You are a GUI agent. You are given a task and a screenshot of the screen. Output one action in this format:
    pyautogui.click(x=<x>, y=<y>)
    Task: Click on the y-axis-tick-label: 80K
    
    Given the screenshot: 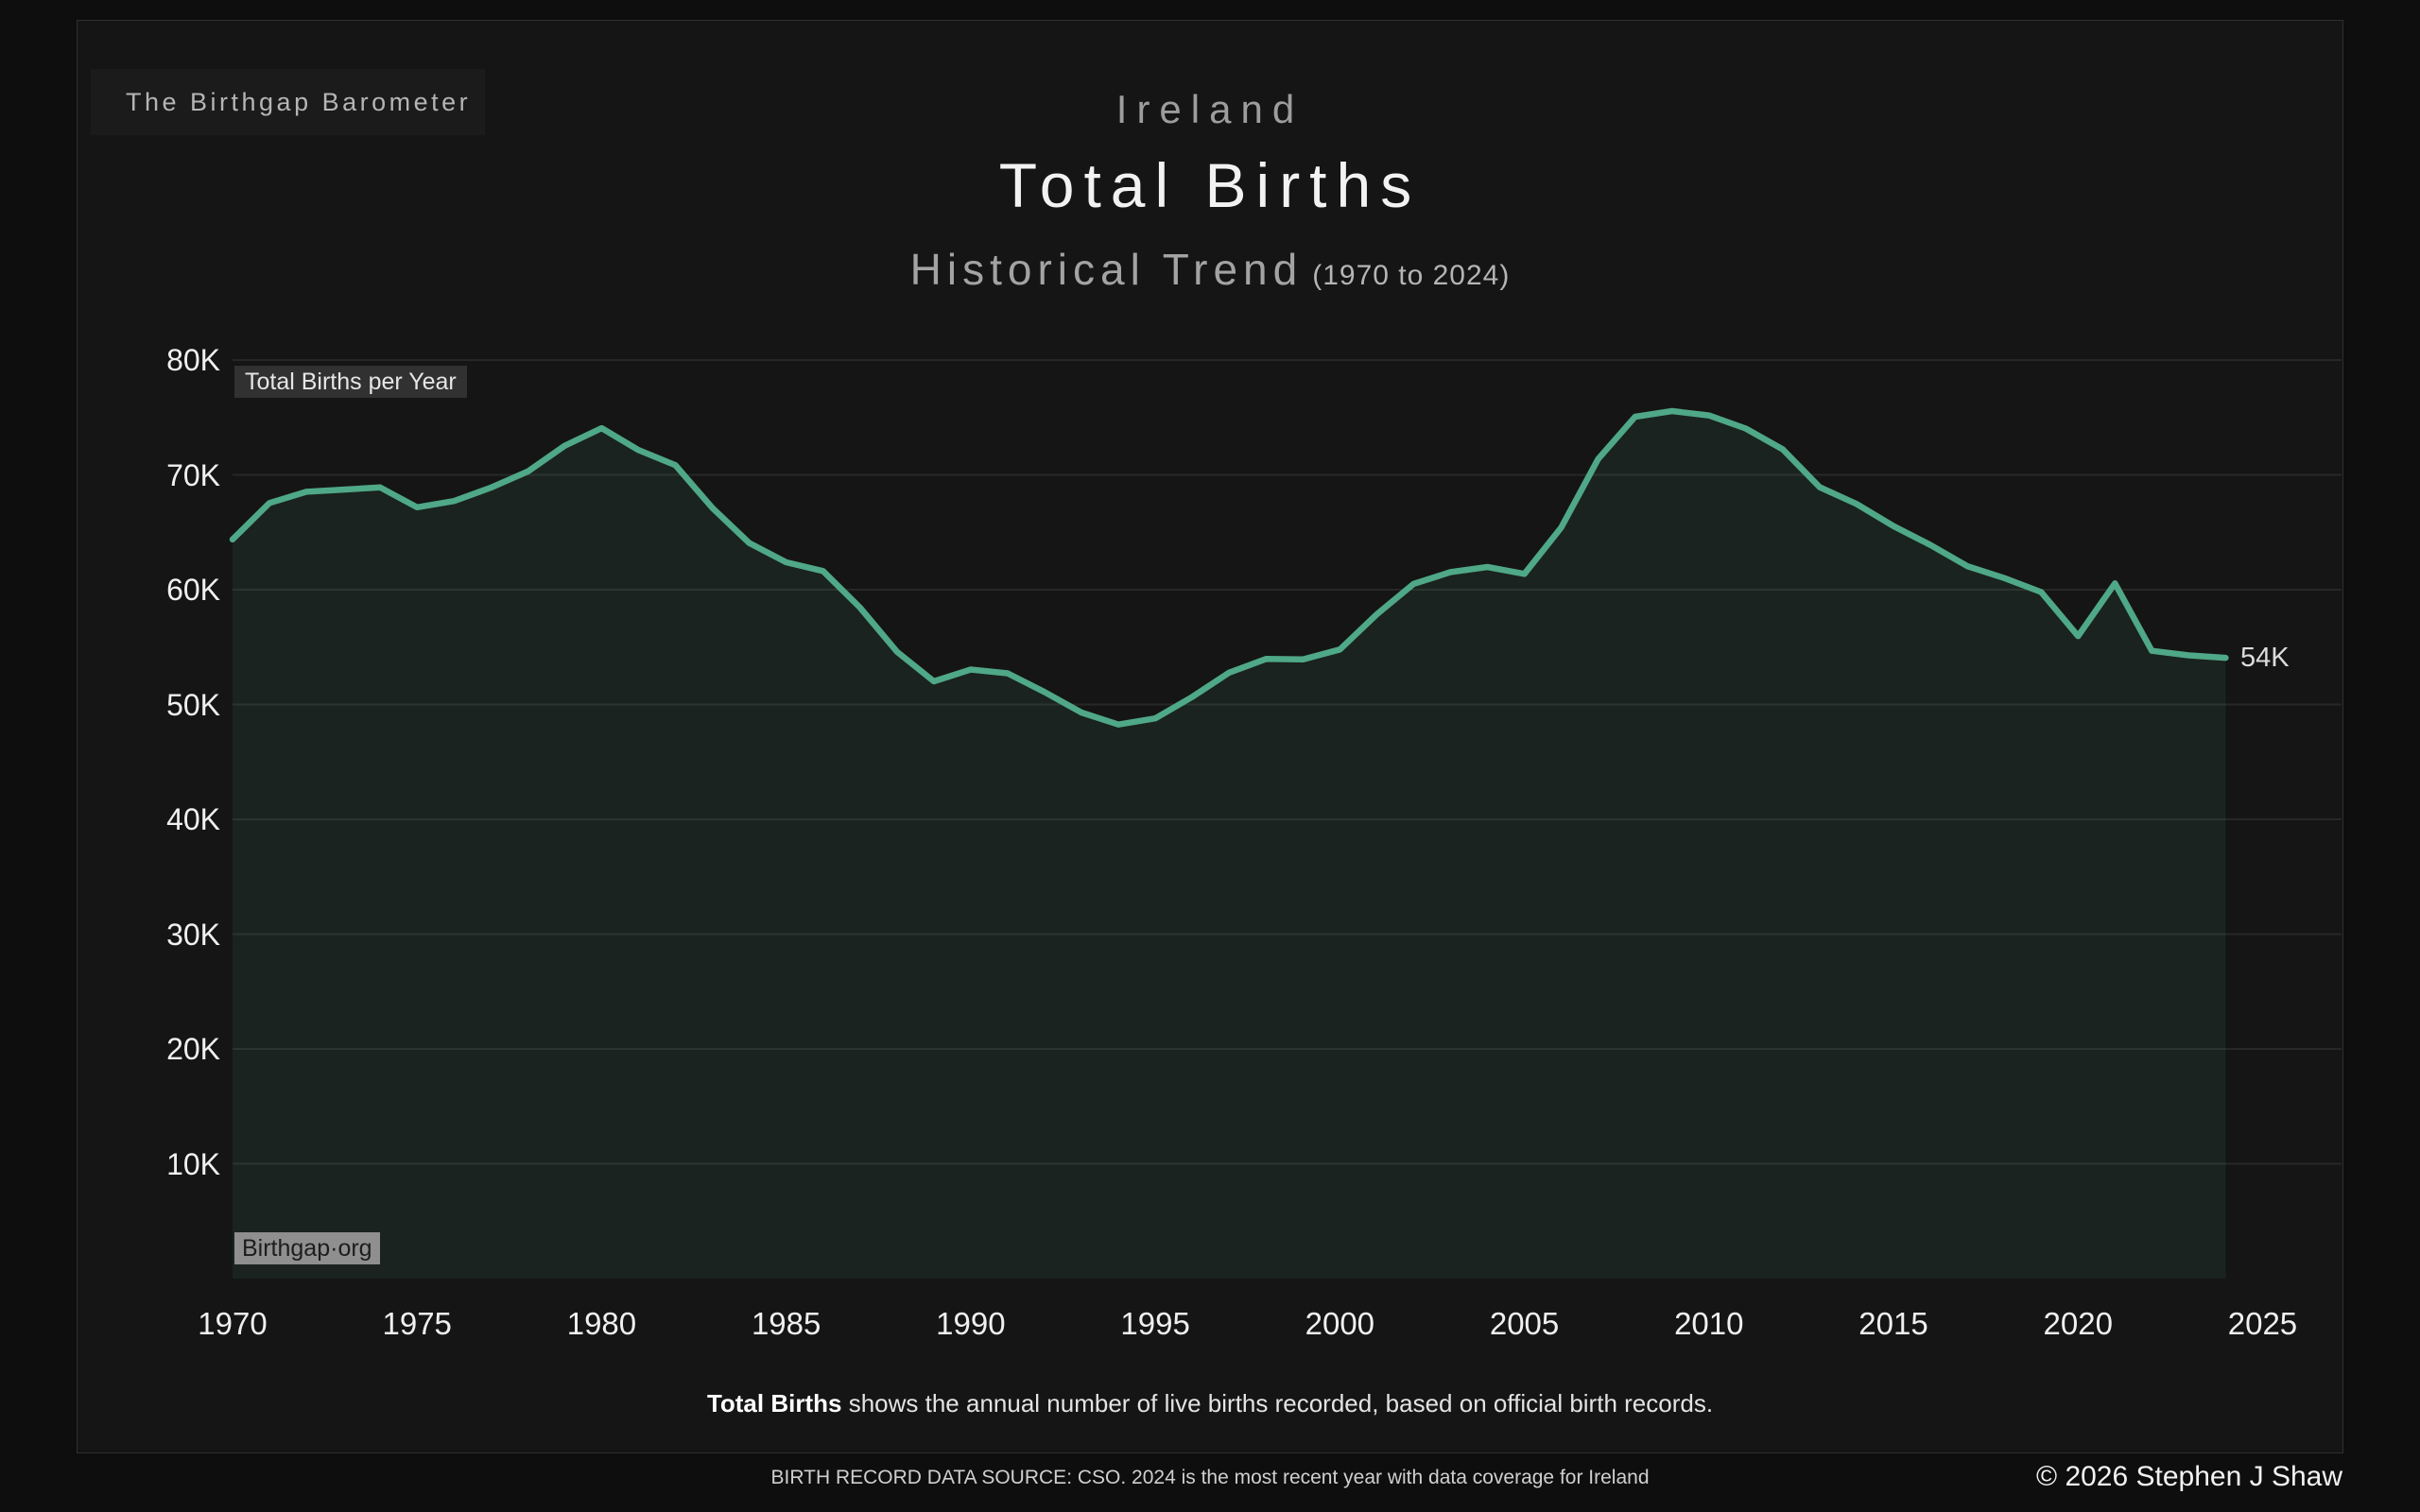 What is the action you would take?
    pyautogui.click(x=193, y=360)
    